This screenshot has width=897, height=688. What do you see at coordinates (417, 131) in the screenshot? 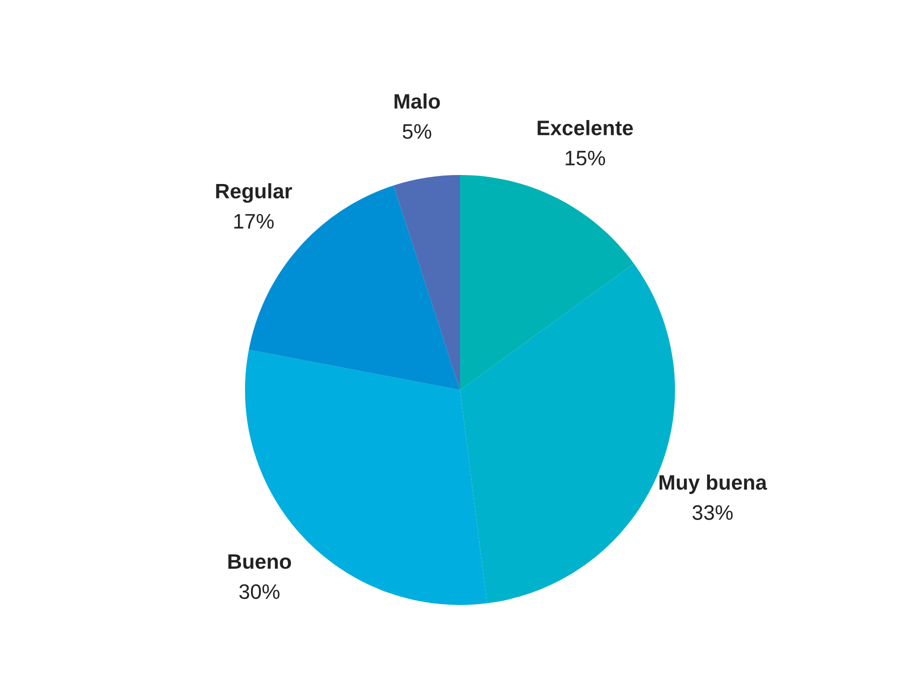
I see `data-label: 5%` at bounding box center [417, 131].